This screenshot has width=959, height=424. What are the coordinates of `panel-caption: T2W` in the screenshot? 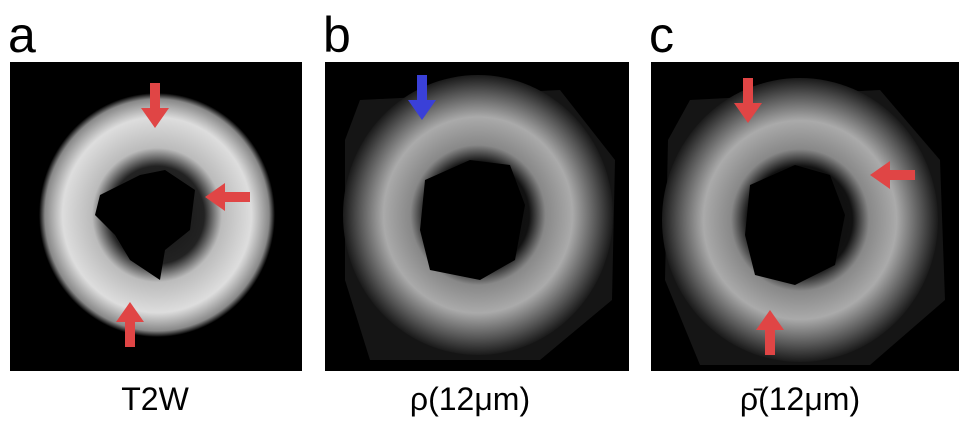 It's located at (155, 399).